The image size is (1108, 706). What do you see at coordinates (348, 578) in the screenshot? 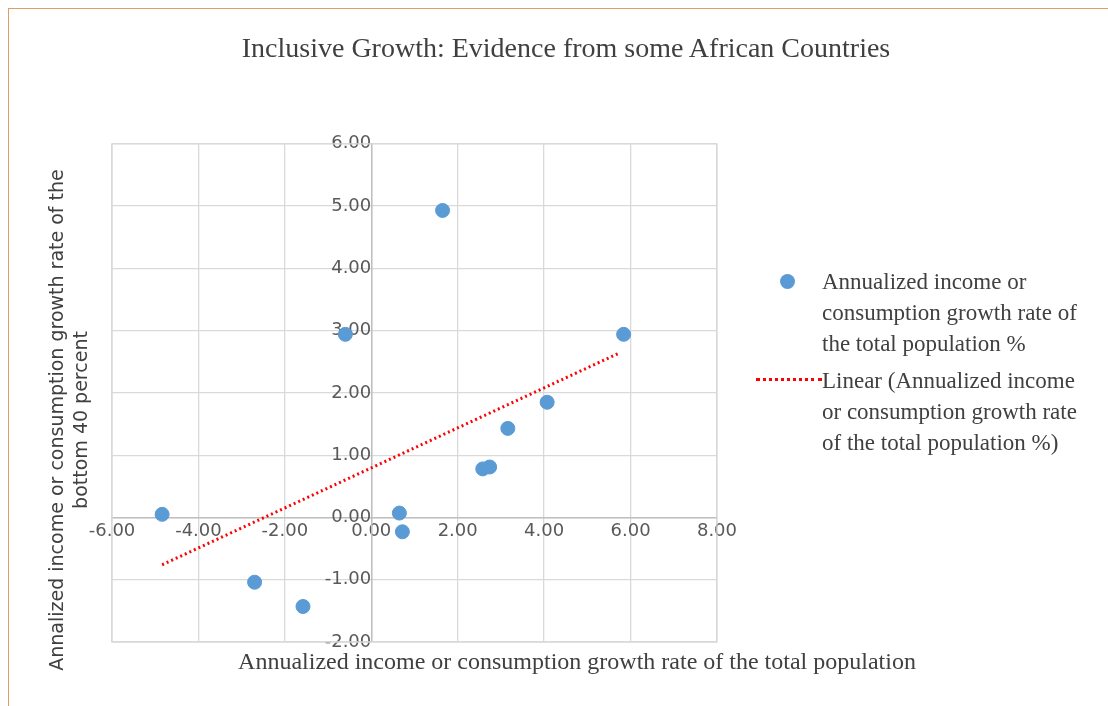
I see `y-tick-label: -1.00` at bounding box center [348, 578].